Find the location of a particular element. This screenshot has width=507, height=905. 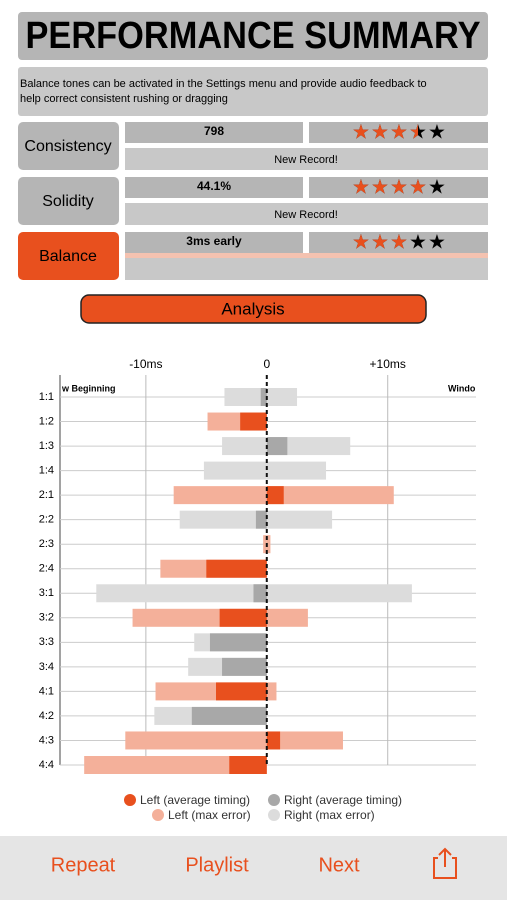

y-tick-label: 1:1 is located at coordinates (46, 397).